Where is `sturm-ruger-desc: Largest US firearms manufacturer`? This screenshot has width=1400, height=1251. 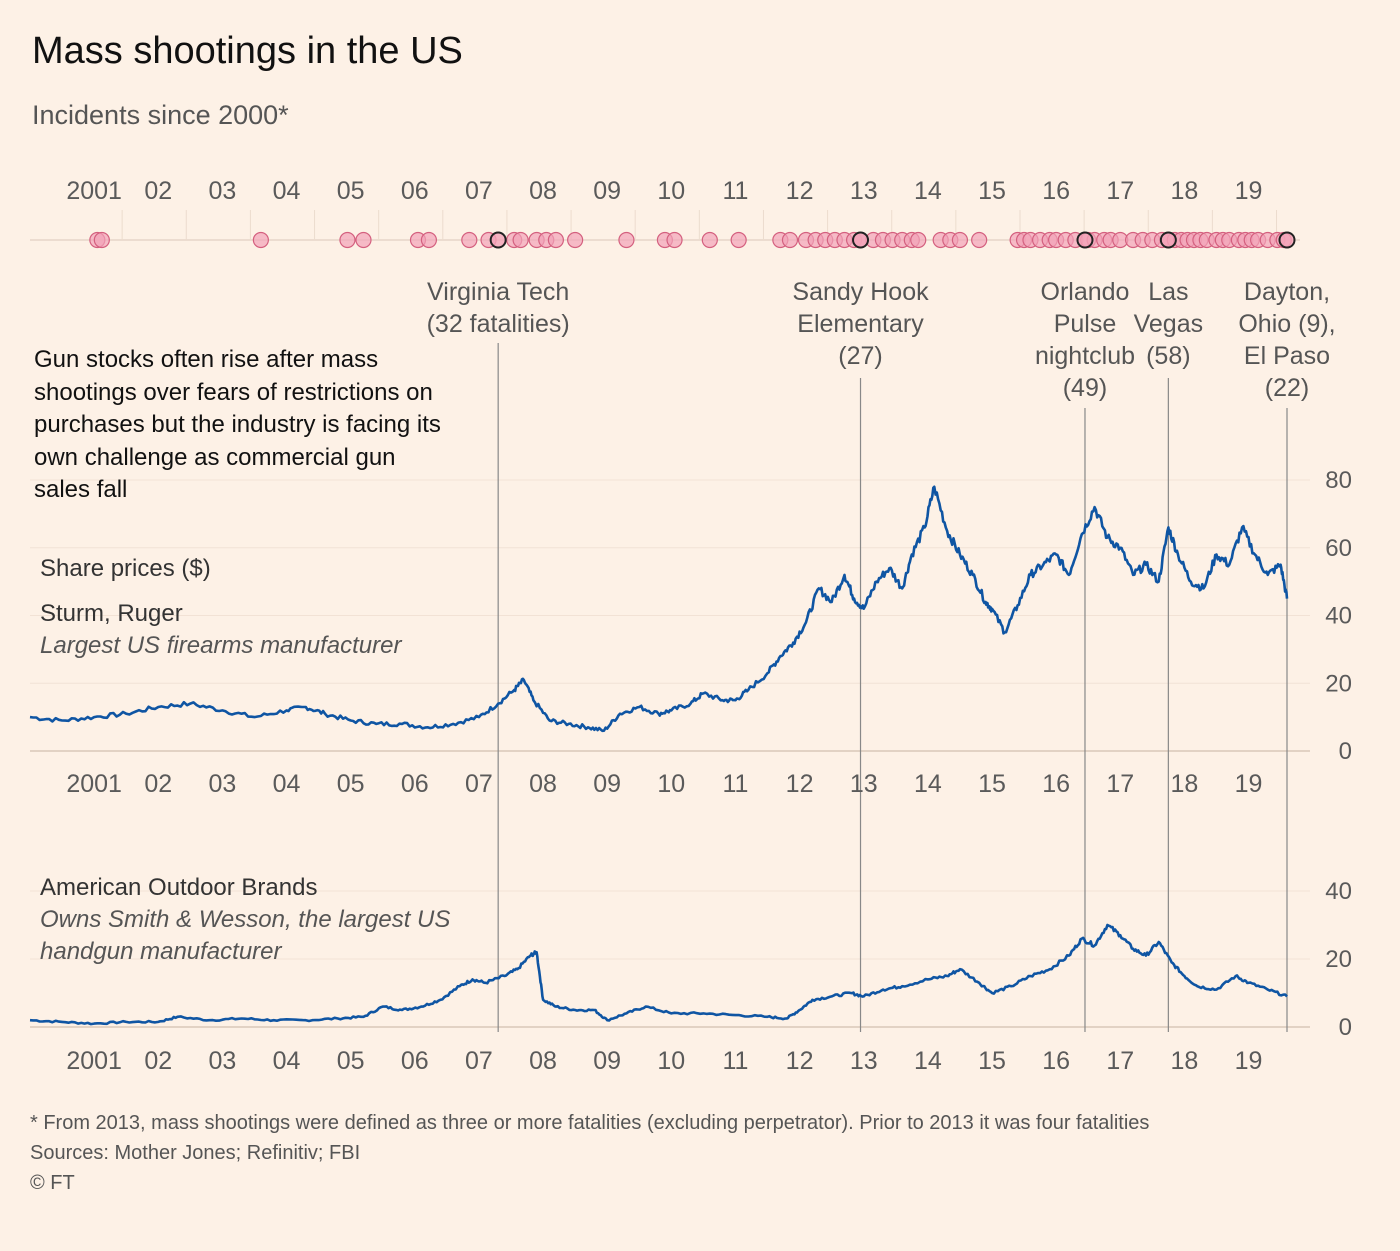 sturm-ruger-desc: Largest US firearms manufacturer is located at coordinates (221, 645).